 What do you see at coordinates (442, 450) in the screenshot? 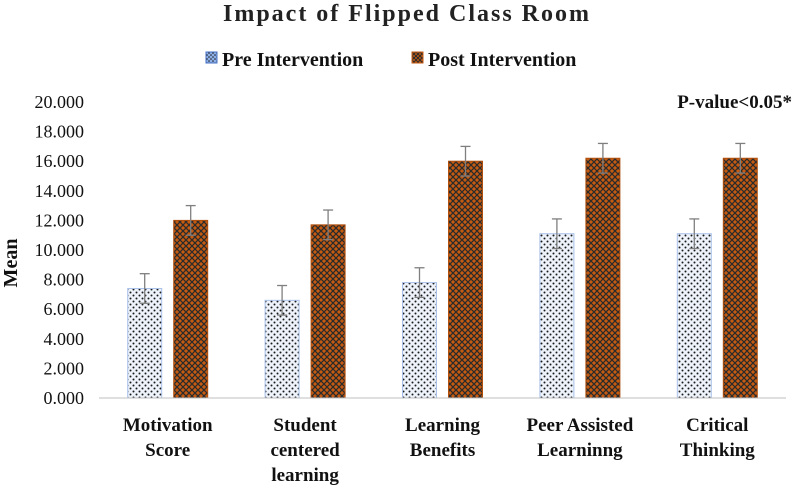
I see `category-label: Benefits` at bounding box center [442, 450].